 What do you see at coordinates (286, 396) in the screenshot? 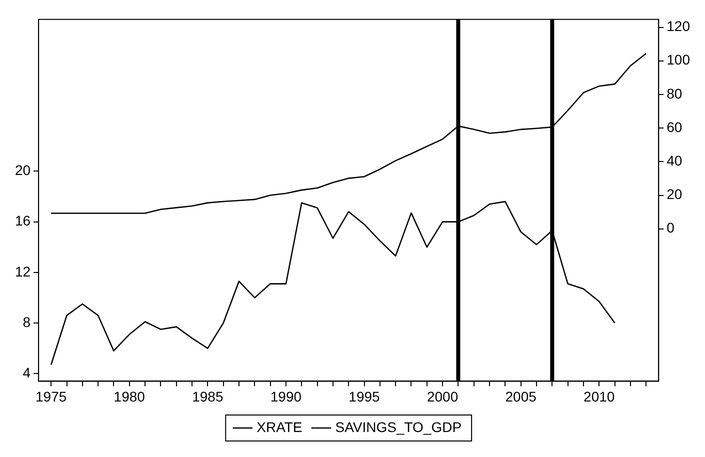
I see `x-tick-label: 1990` at bounding box center [286, 396].